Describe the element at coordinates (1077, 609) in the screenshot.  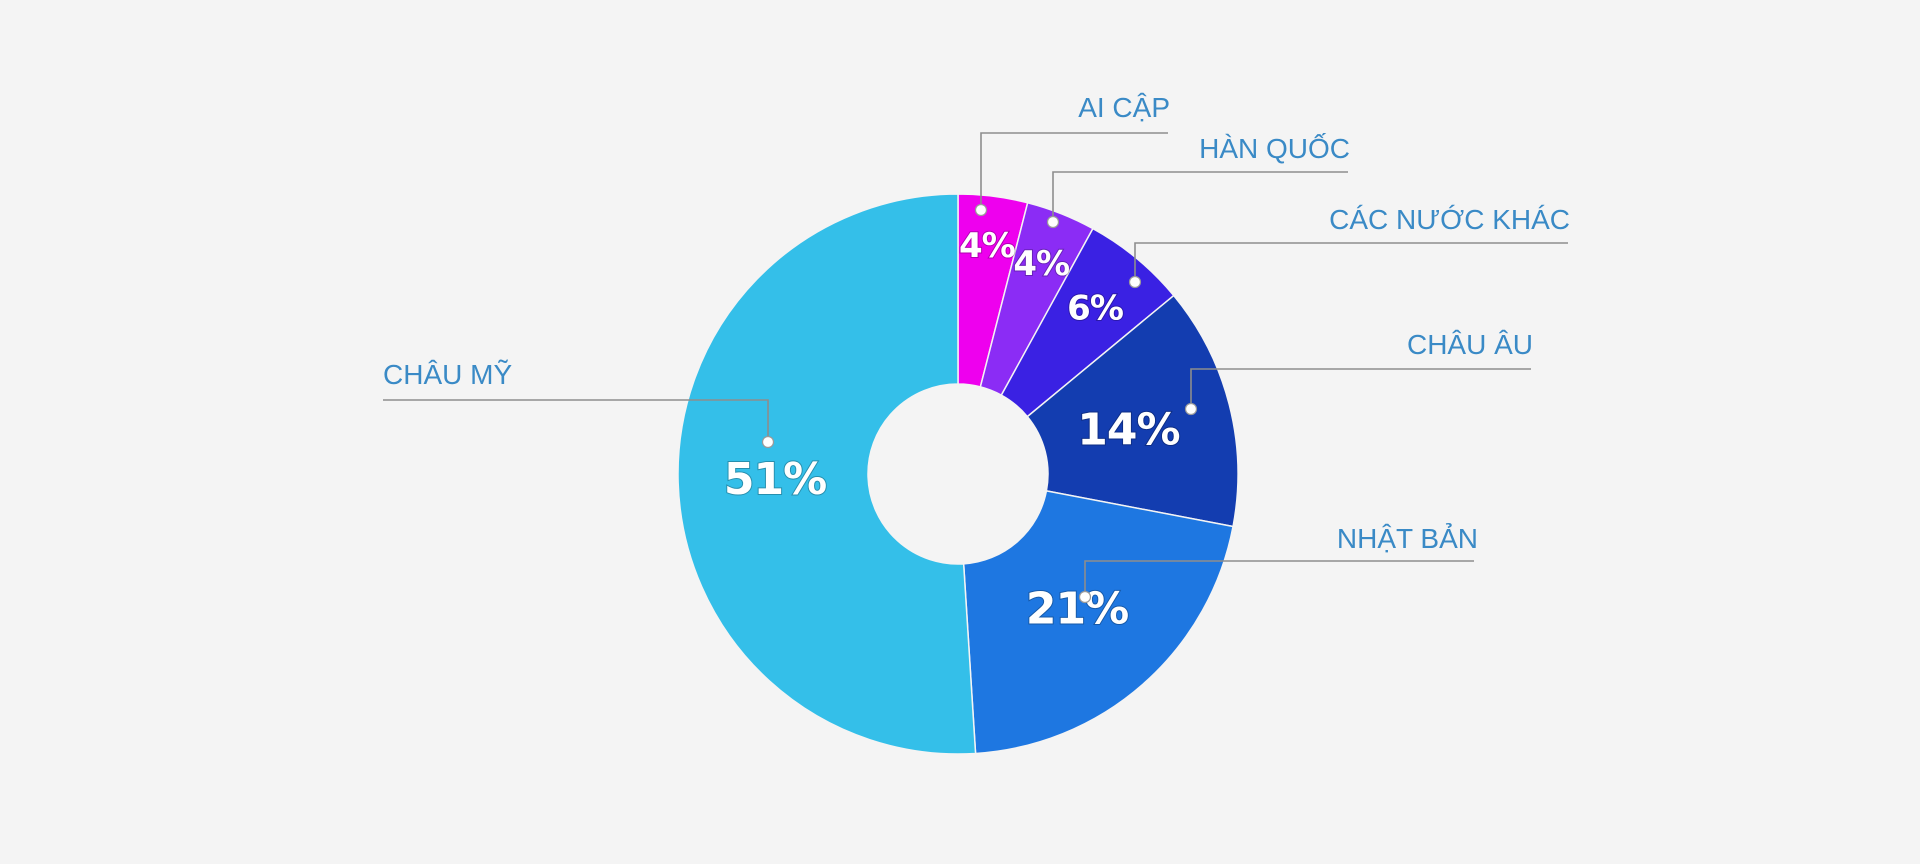
I see `percent-label-5: 21%` at that location.